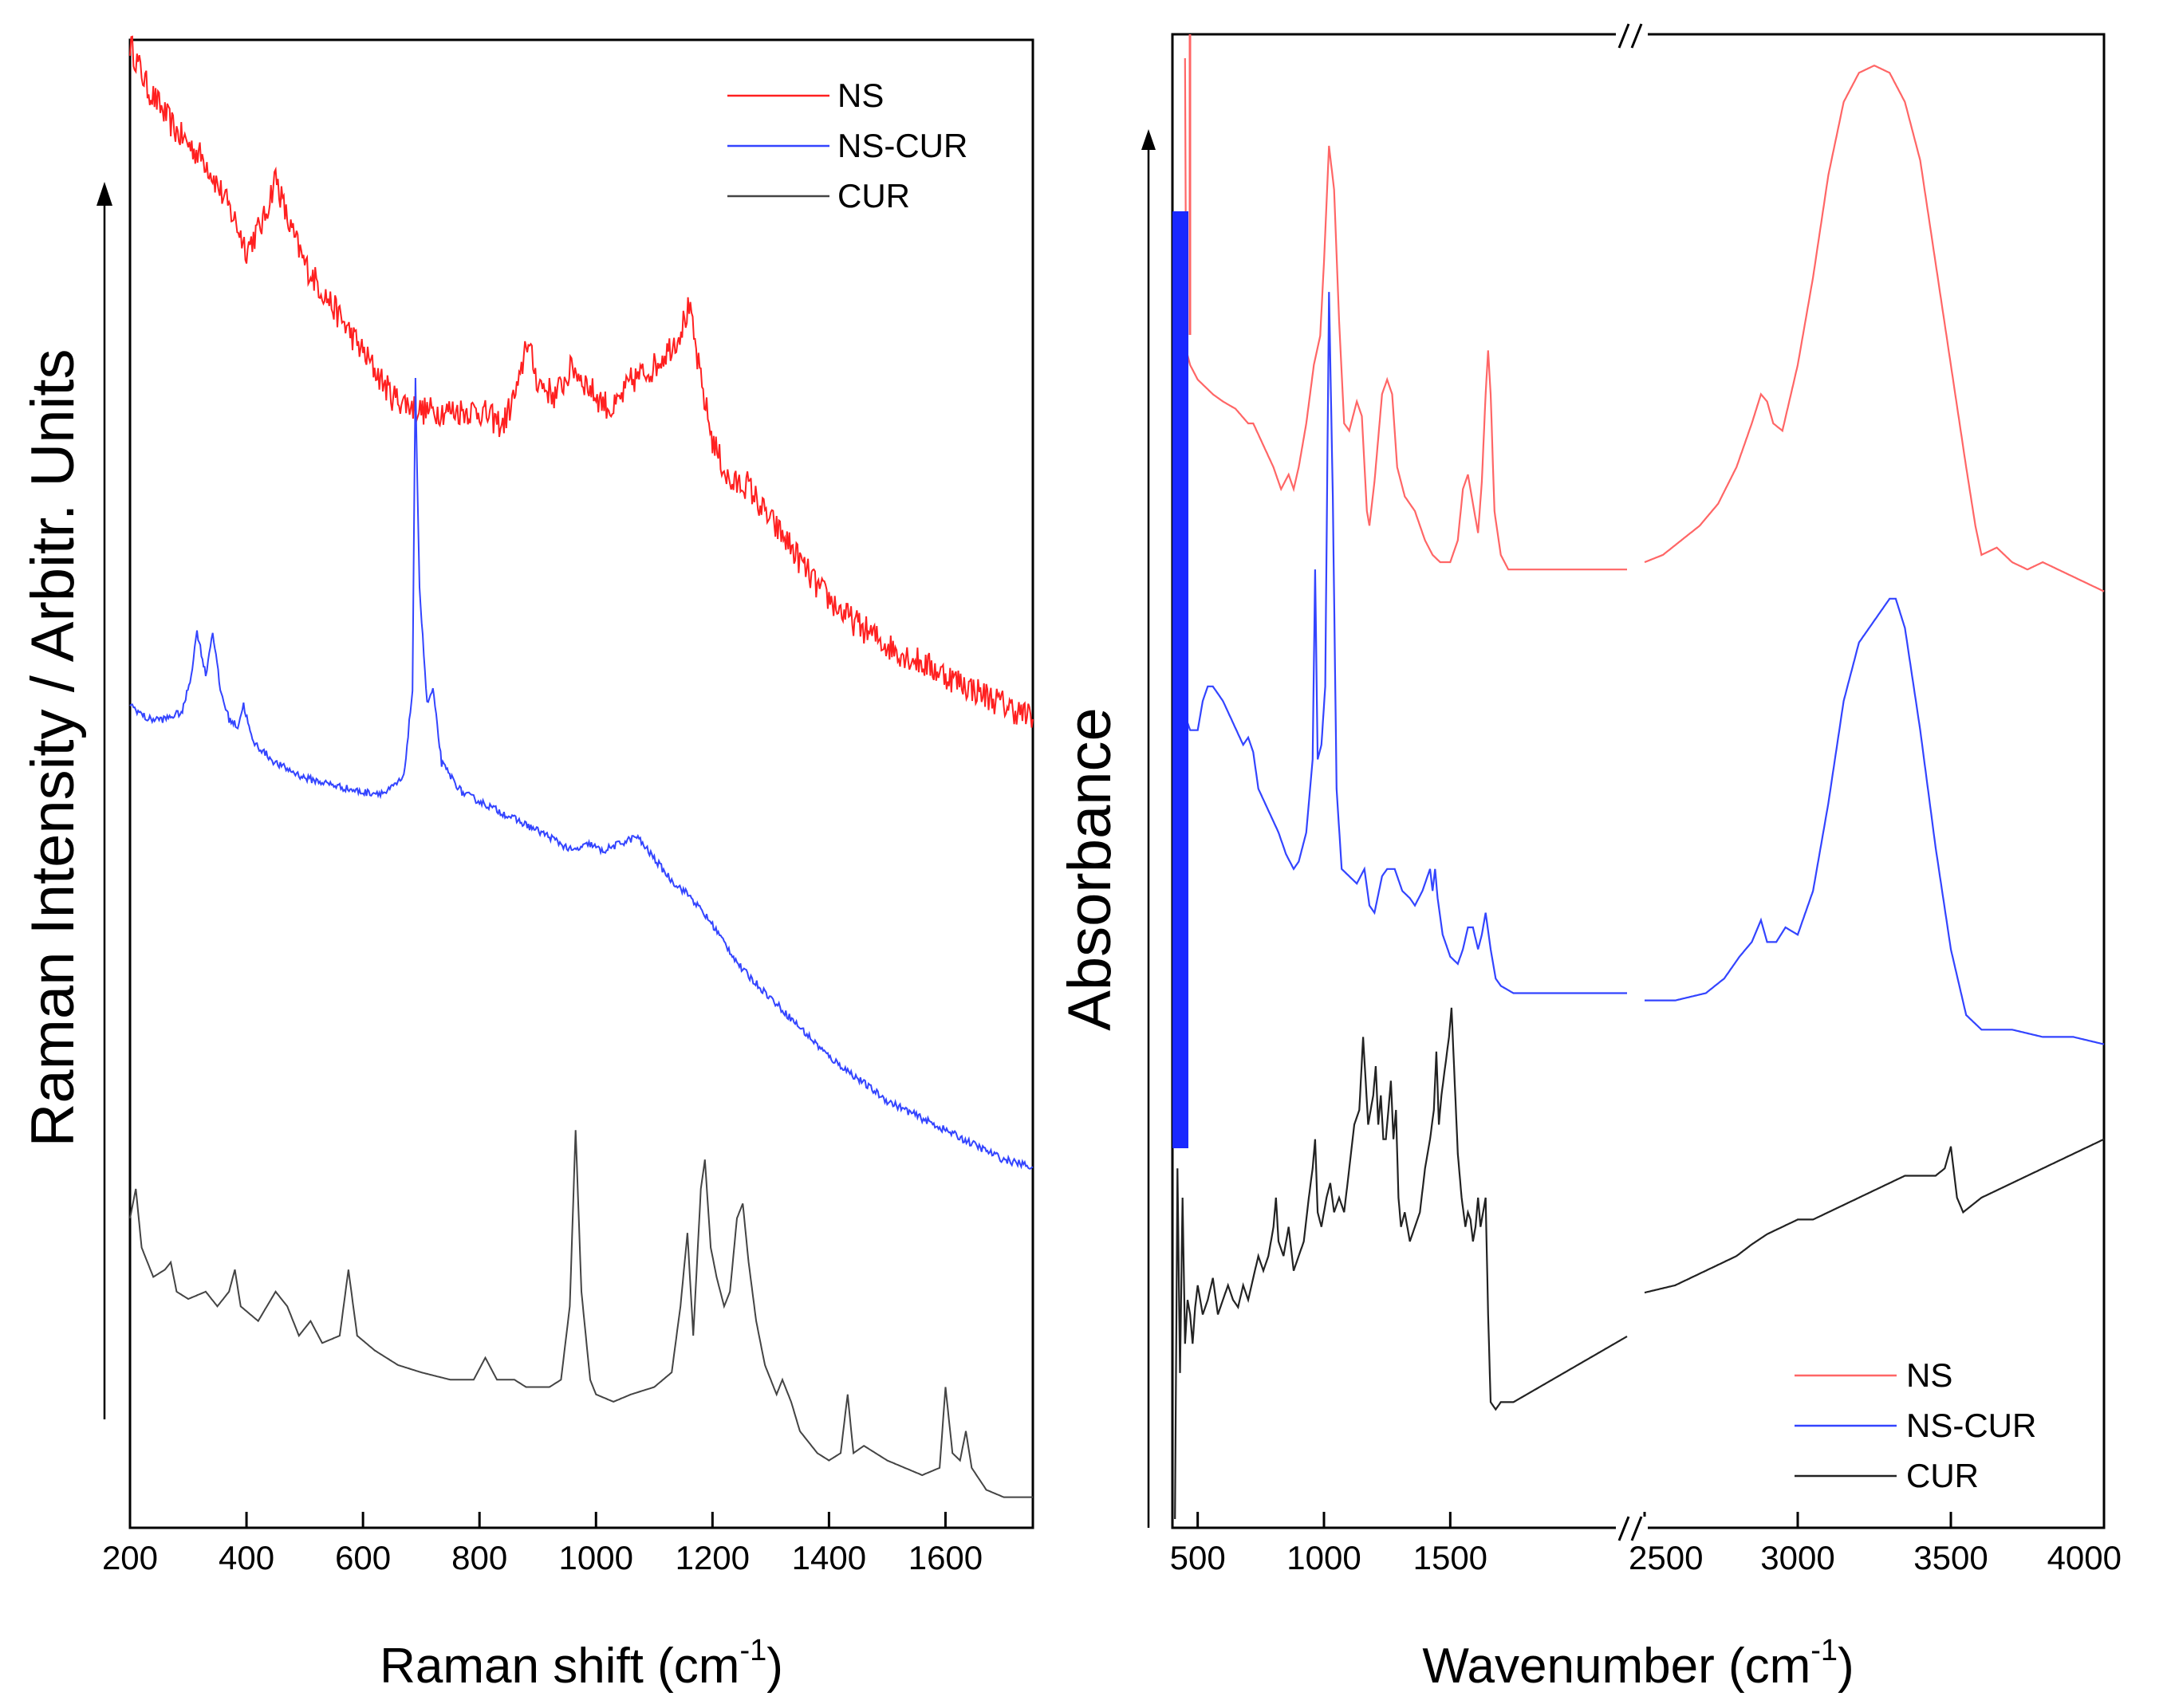 The width and height of the screenshot is (2167, 1708). Describe the element at coordinates (874, 195) in the screenshot. I see `raman-legend-label-cur: CUR` at that location.